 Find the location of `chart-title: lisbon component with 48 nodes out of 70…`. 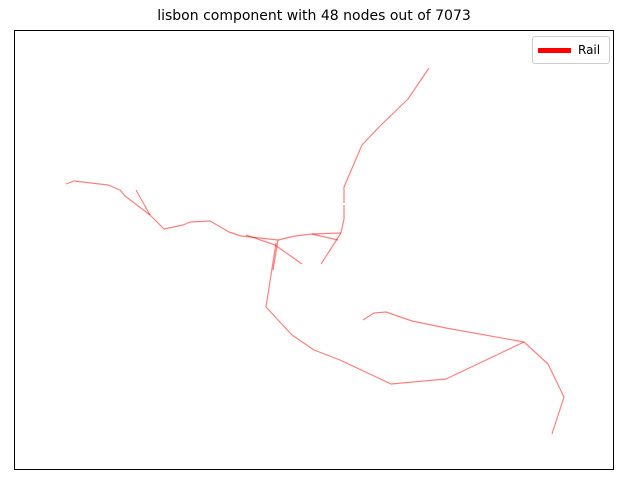

chart-title: lisbon component with 48 nodes out of 70… is located at coordinates (314, 16).